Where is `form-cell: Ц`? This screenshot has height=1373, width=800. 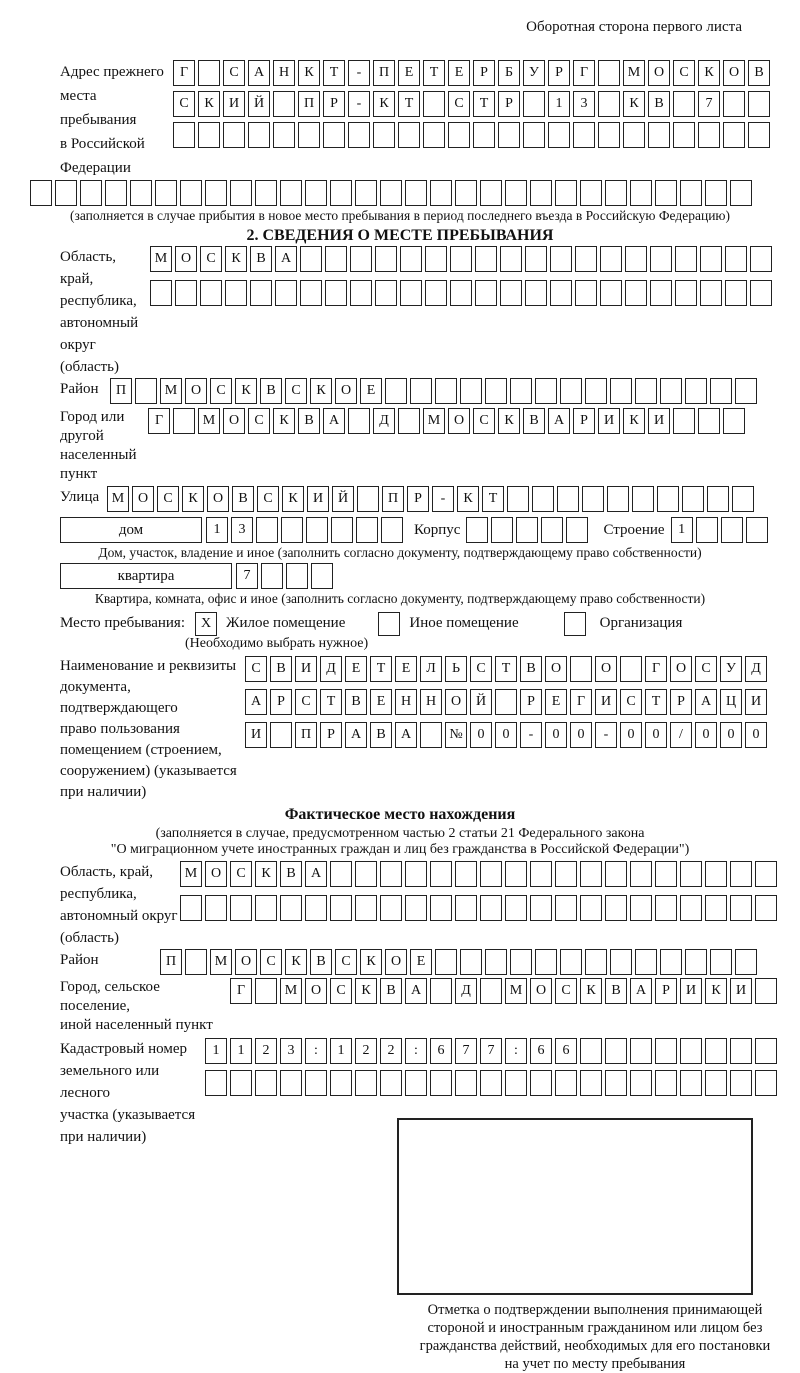
form-cell: Ц is located at coordinates (731, 702).